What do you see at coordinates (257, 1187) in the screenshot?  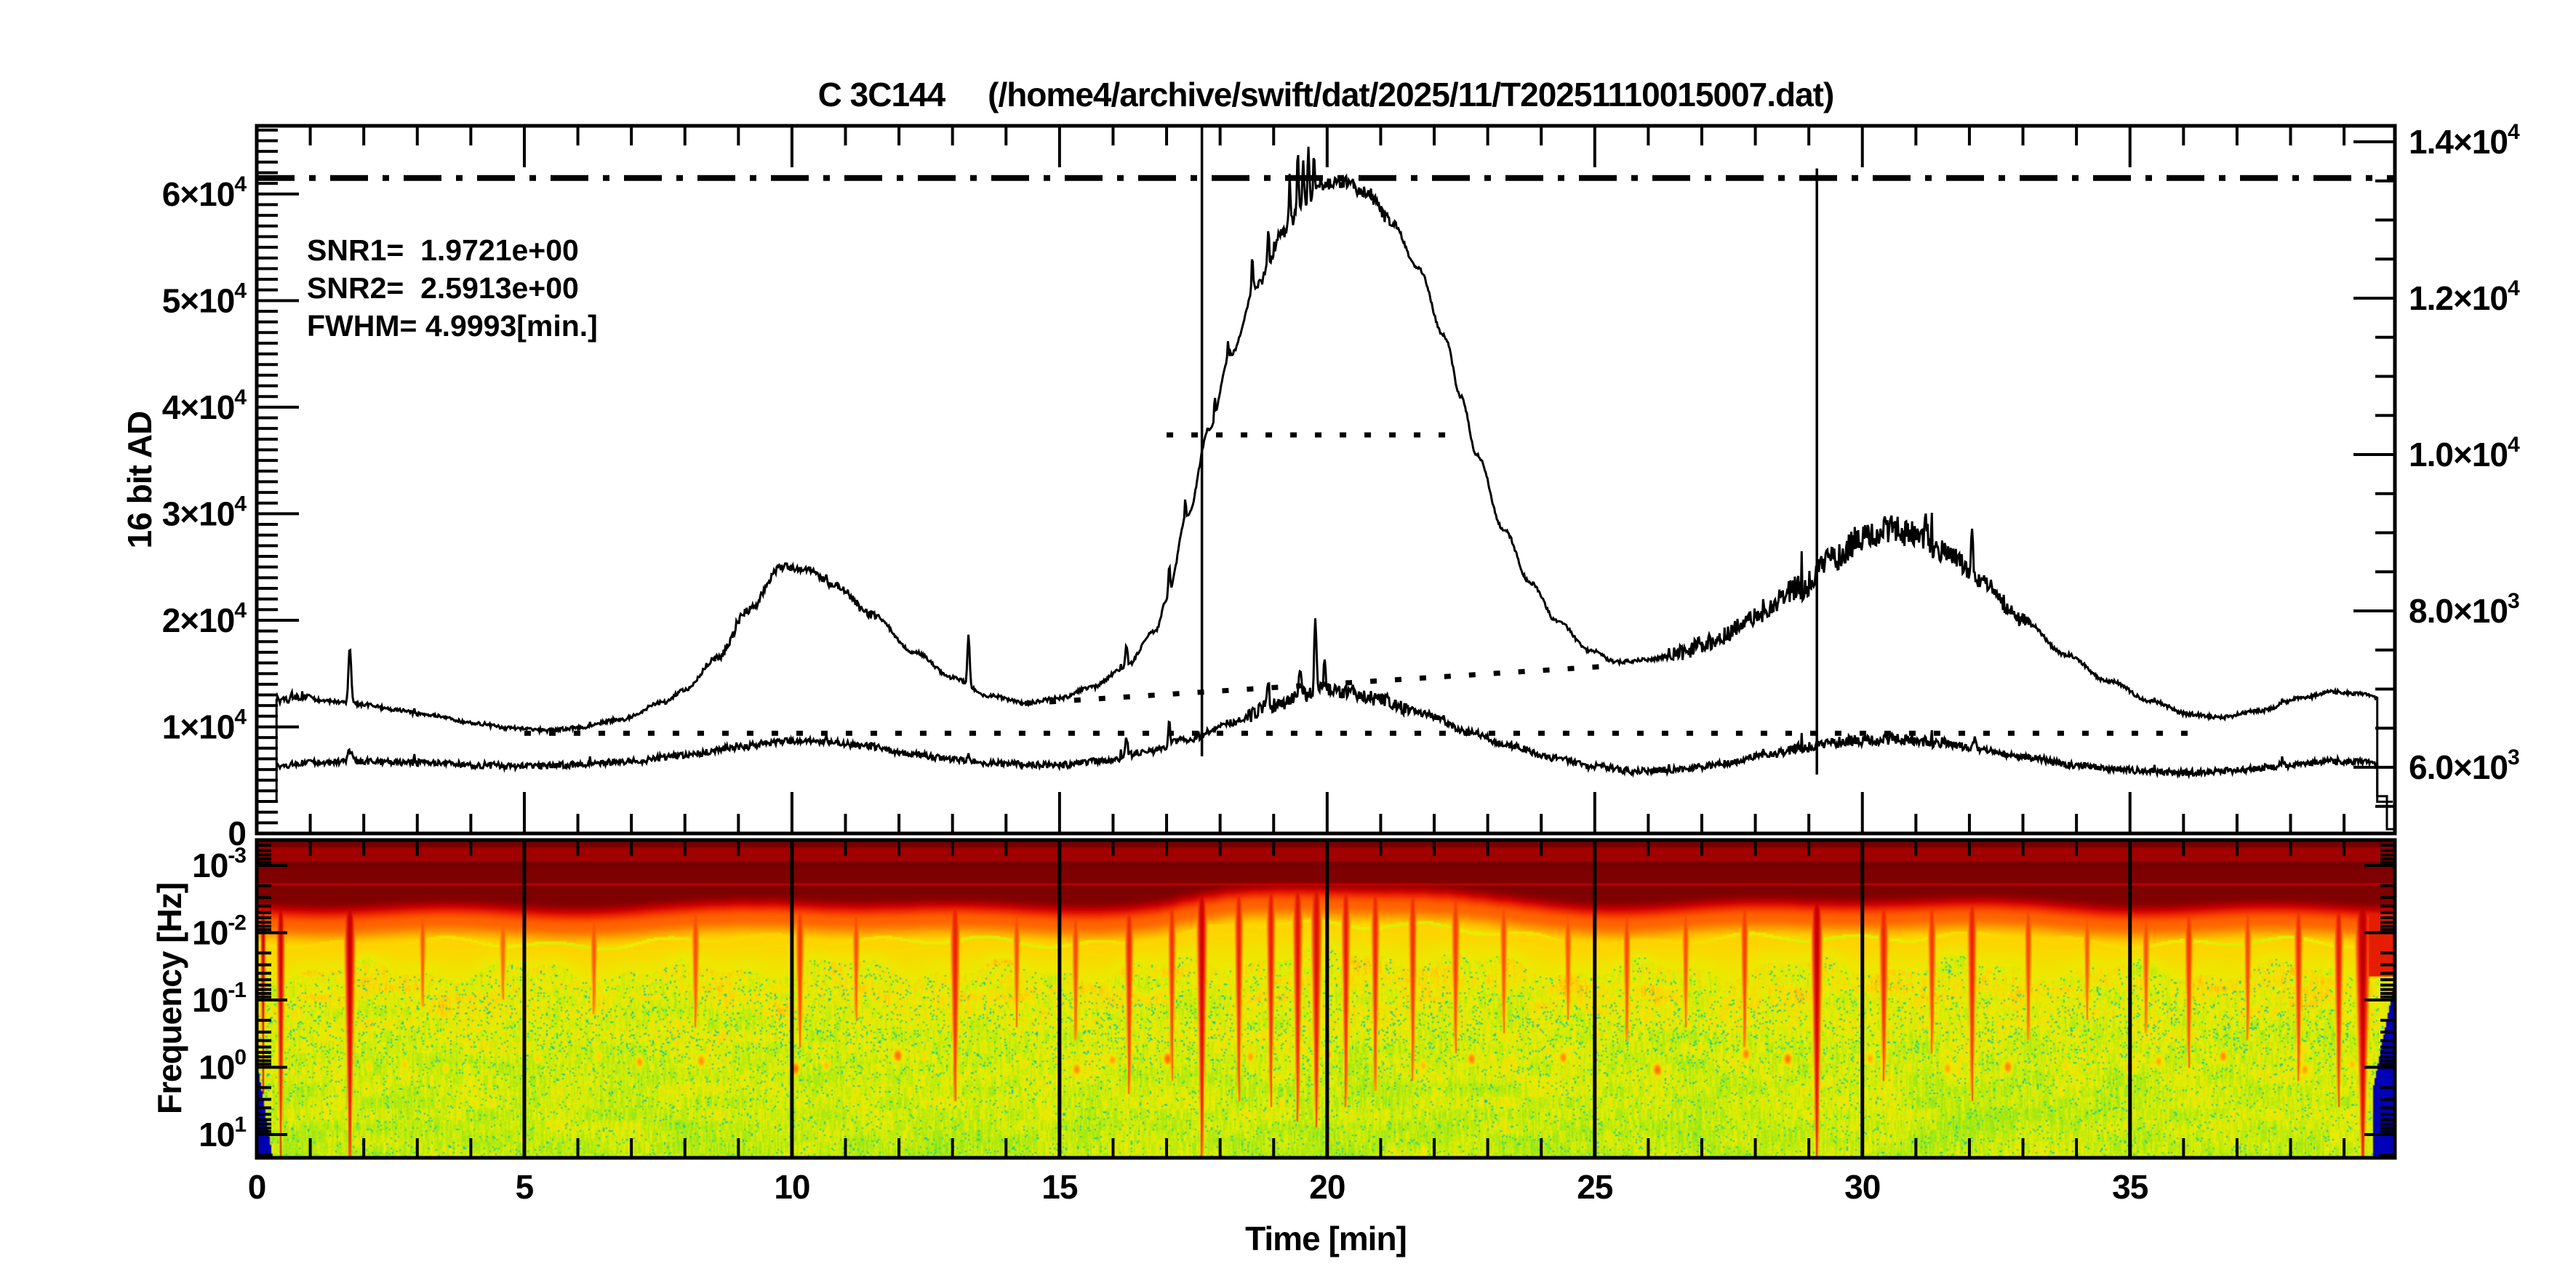 I see `xtick-label: 0` at bounding box center [257, 1187].